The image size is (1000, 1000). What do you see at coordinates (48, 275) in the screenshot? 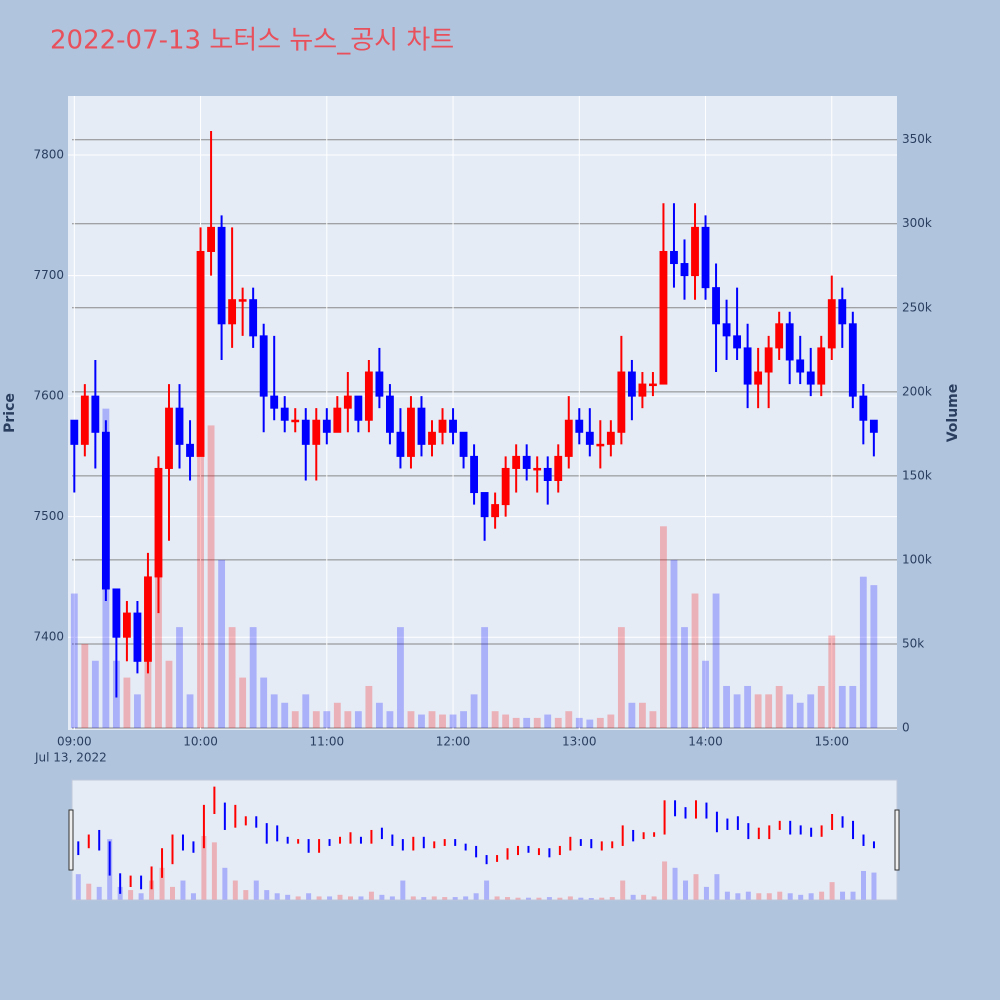
I see `y-tick-label: 7700` at bounding box center [48, 275].